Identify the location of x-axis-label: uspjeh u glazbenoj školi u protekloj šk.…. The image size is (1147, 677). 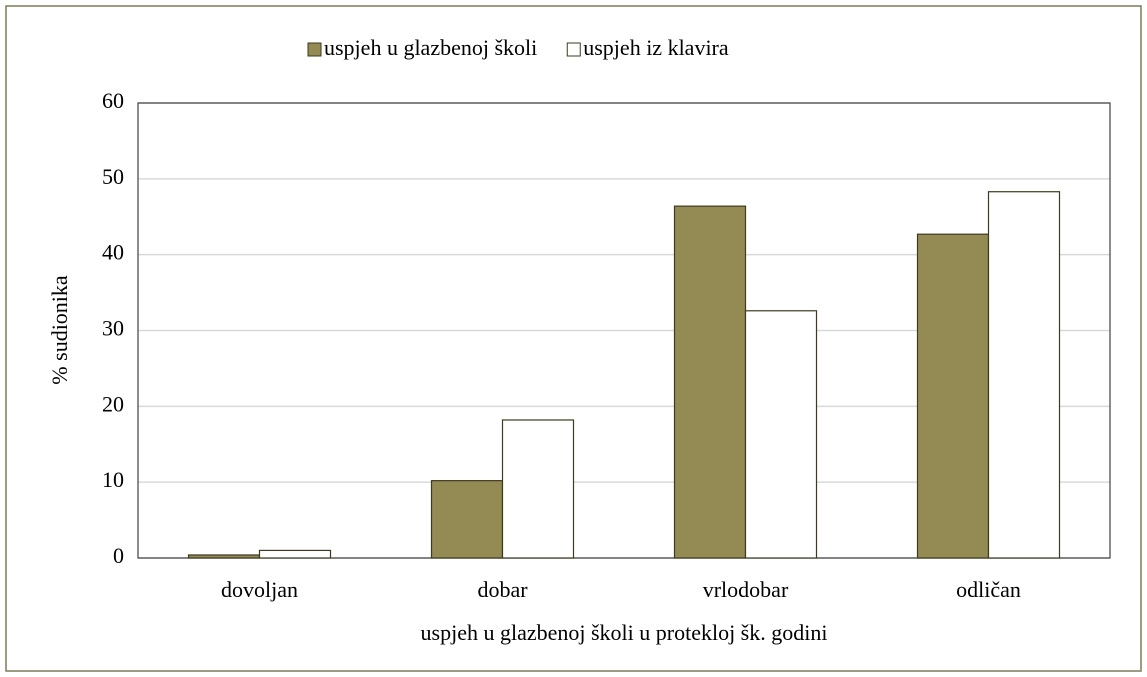
(624, 632).